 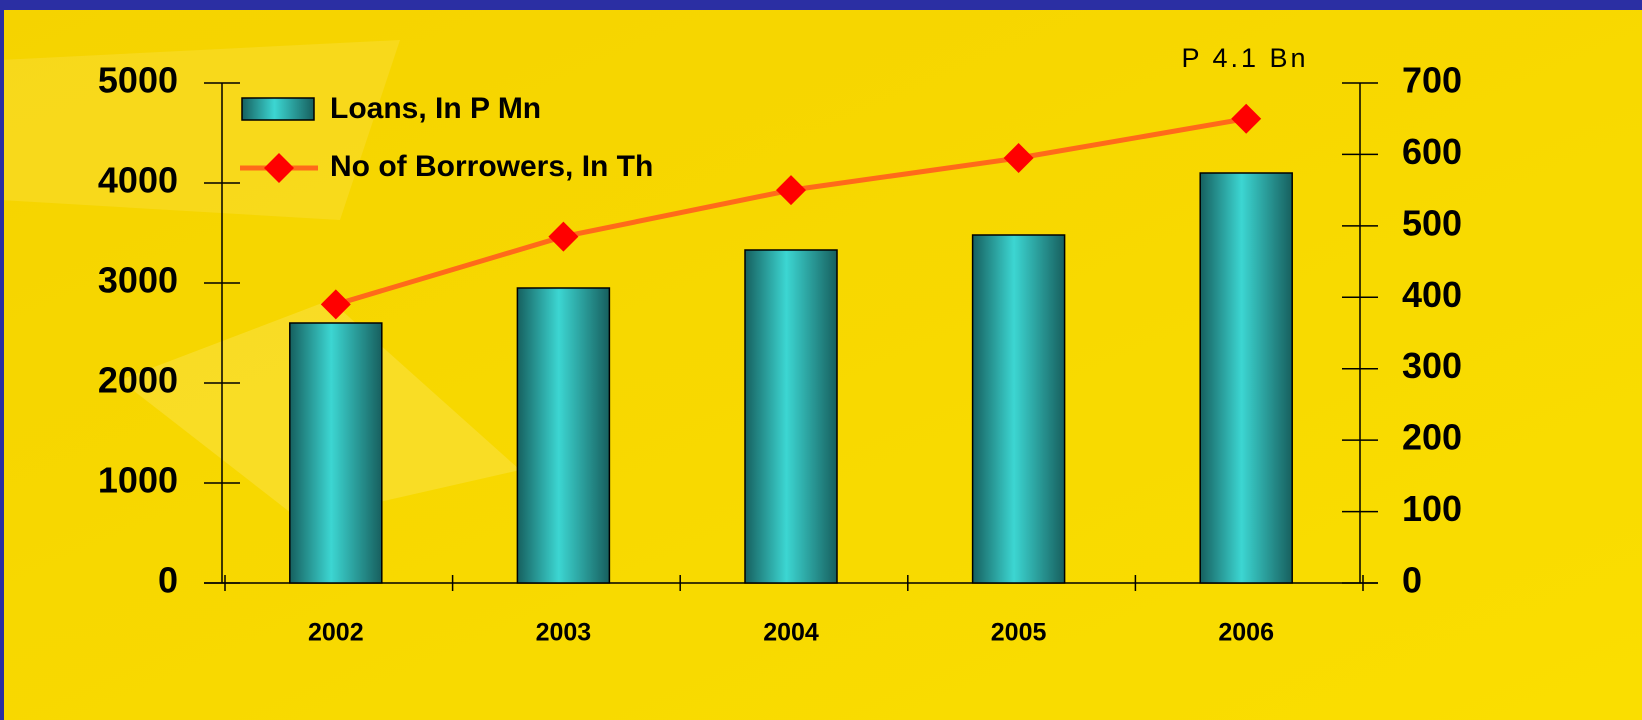 I want to click on top-band, so click(x=821, y=5).